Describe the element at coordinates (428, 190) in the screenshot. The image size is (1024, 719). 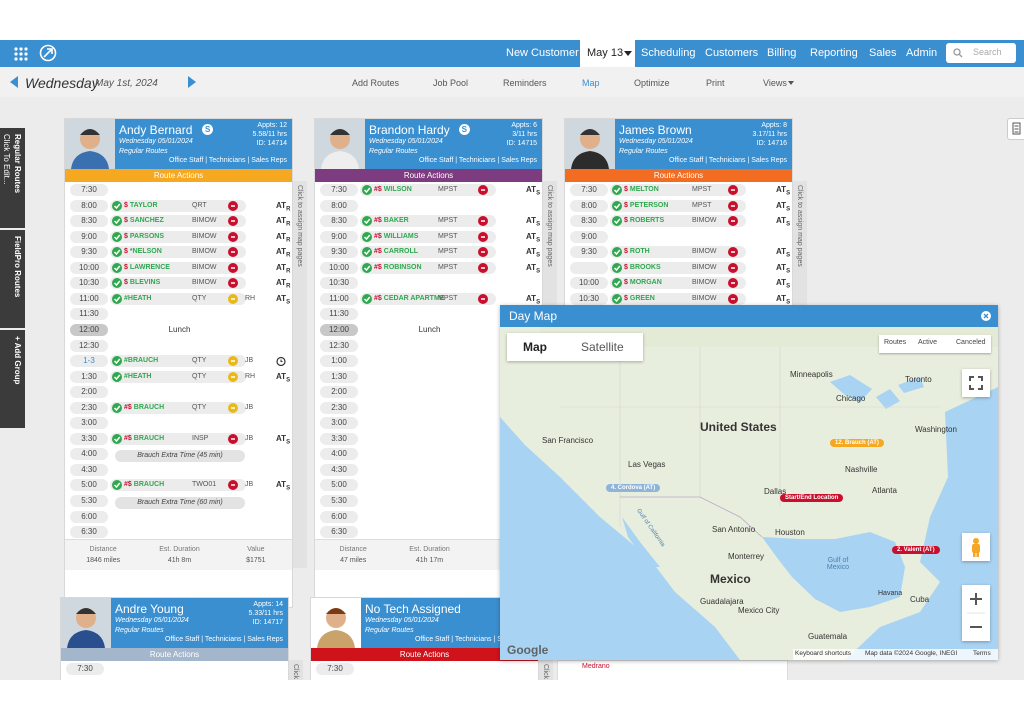
I see `job: #$ WILSON MPST` at that location.